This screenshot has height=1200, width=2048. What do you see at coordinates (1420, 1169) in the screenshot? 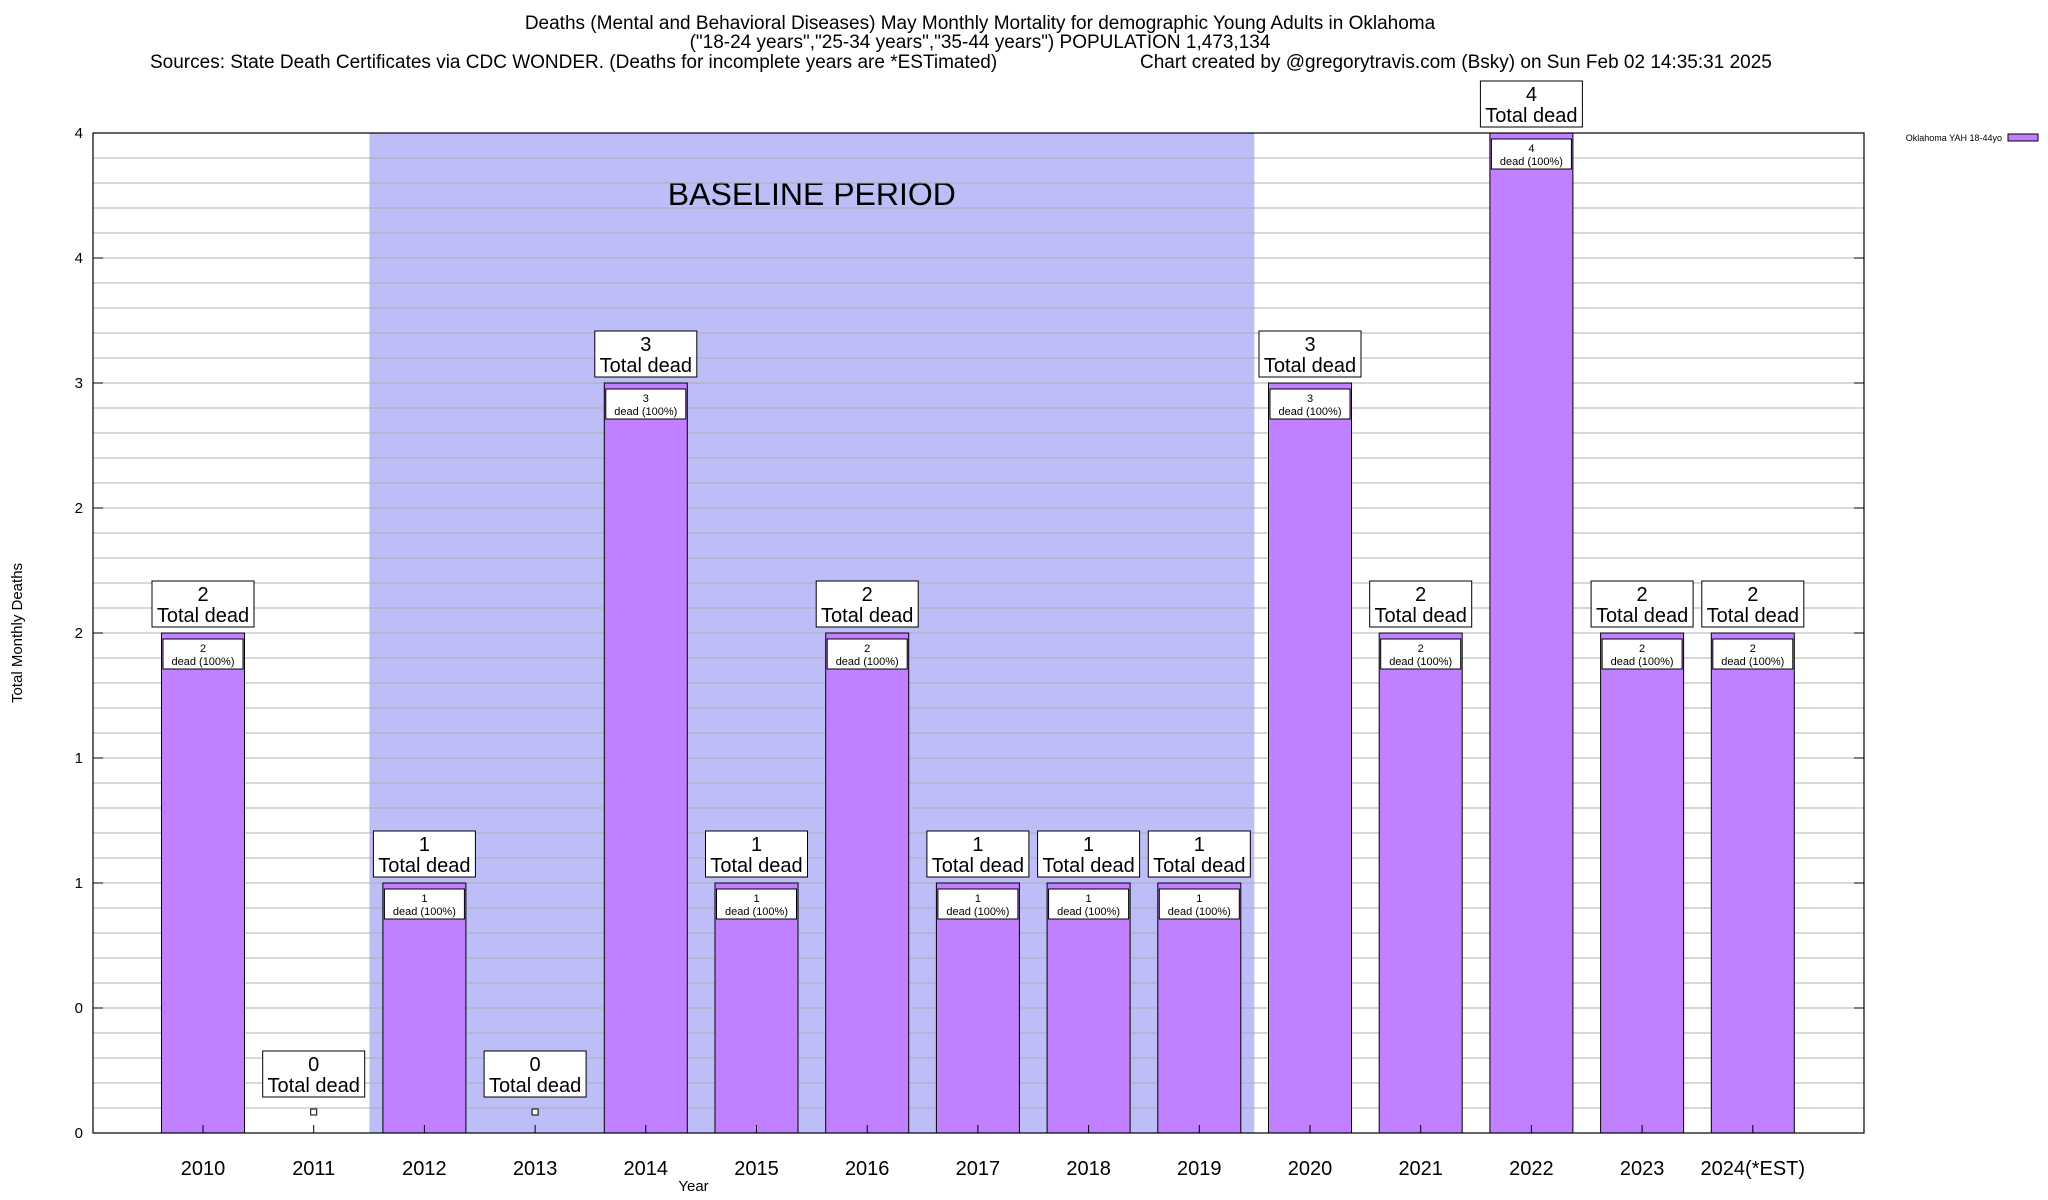
I see `x-tick-label: 2021` at bounding box center [1420, 1169].